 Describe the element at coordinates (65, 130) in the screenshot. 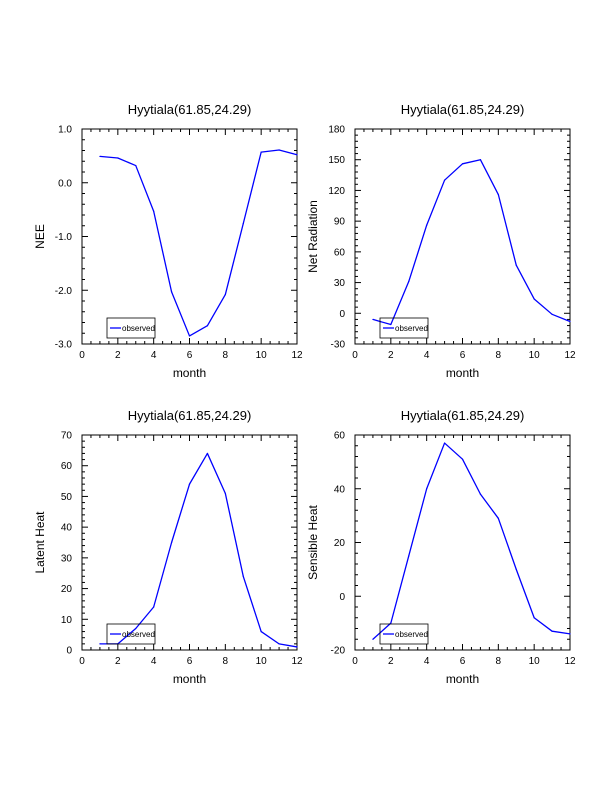

I see `y-tick-label: 1.0` at that location.